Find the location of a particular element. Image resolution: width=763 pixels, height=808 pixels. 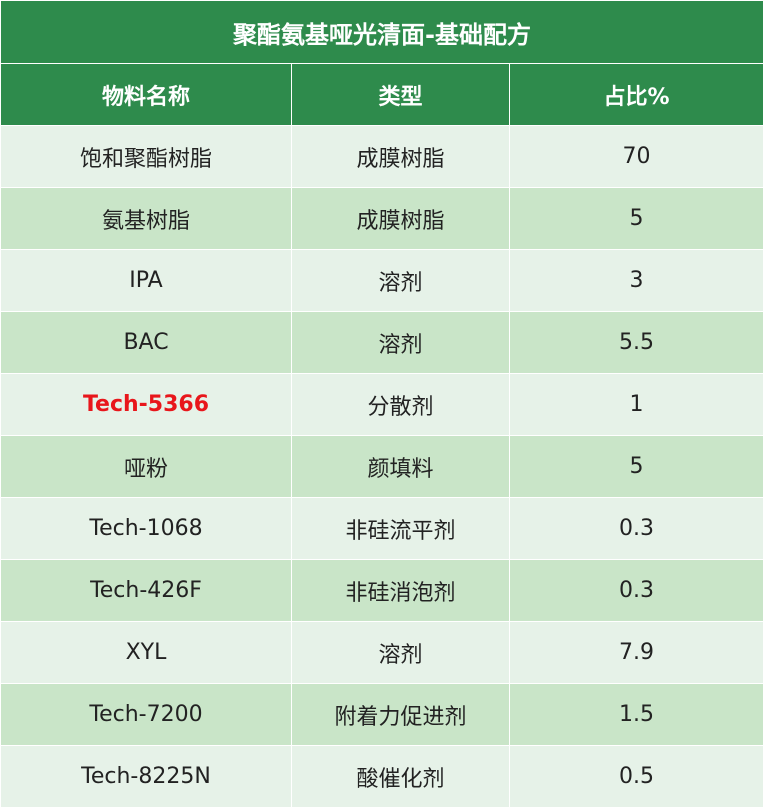

table-row: Tech-7200 附着力促进剂 1.5 is located at coordinates (382, 715).